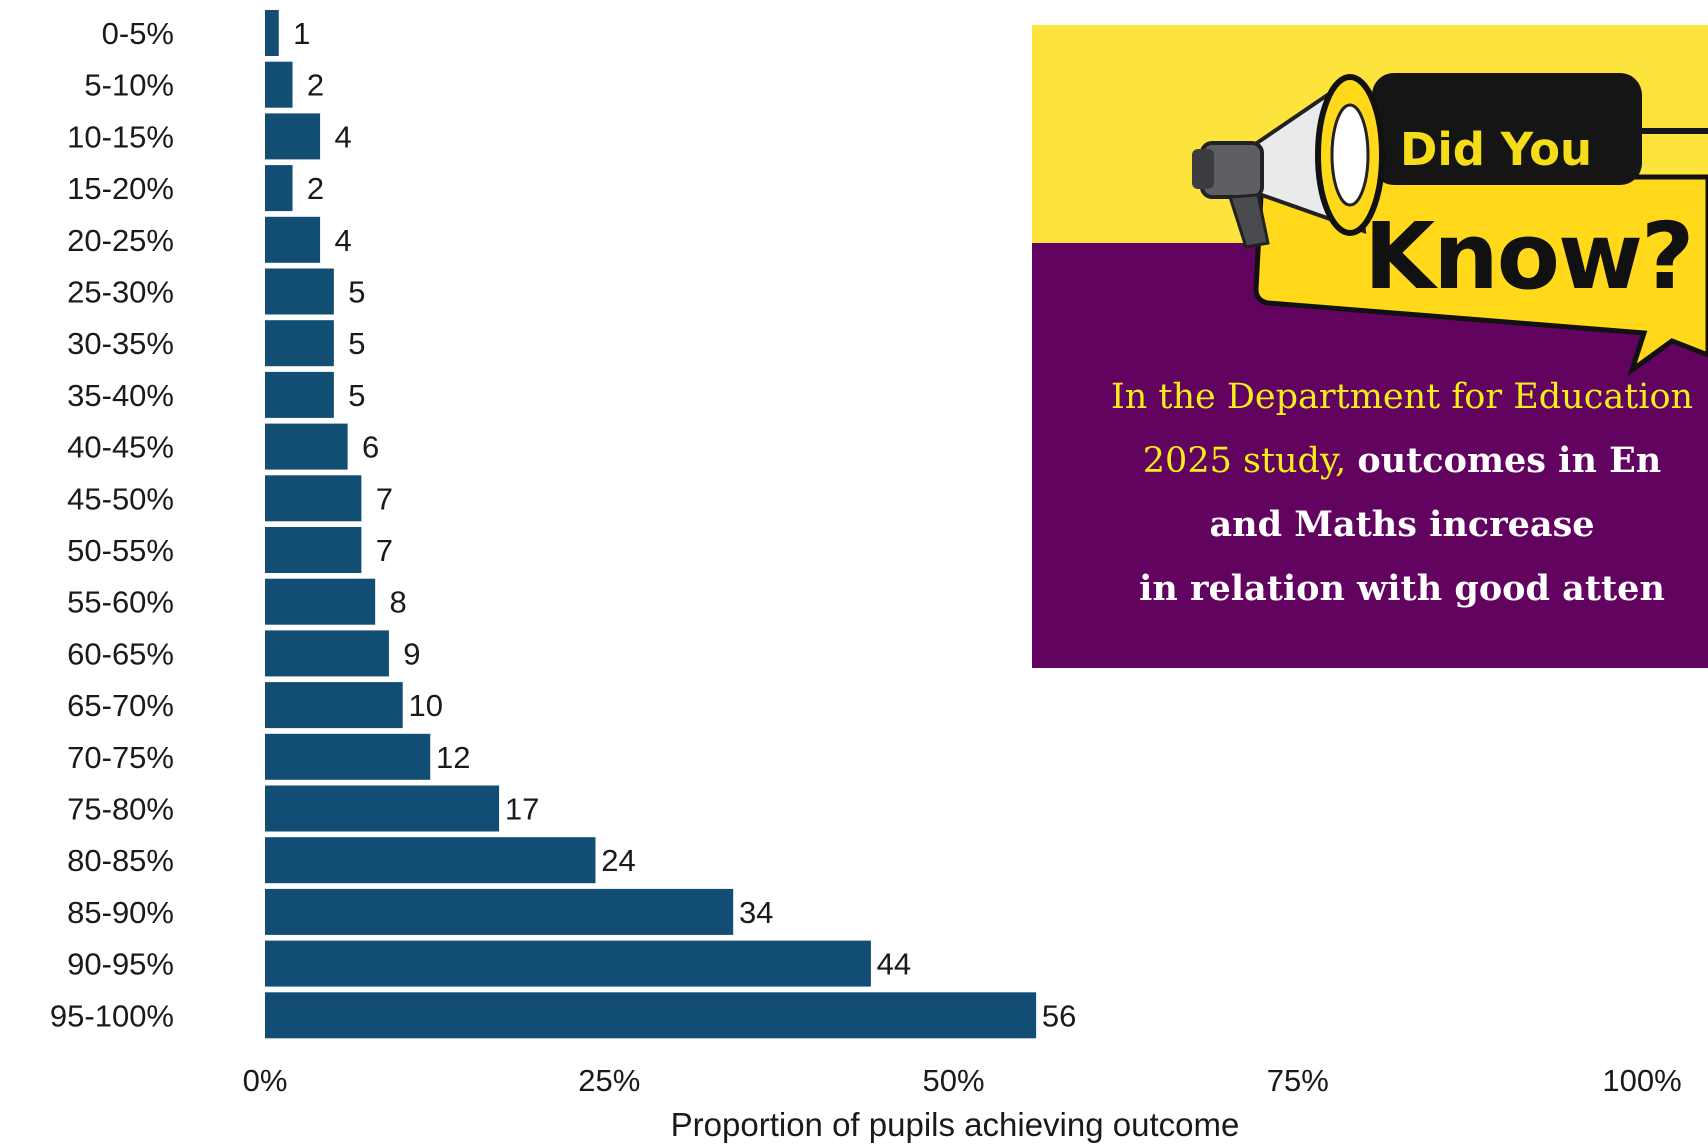 The image size is (1708, 1146). I want to click on category-label: 75-80%, so click(120, 809).